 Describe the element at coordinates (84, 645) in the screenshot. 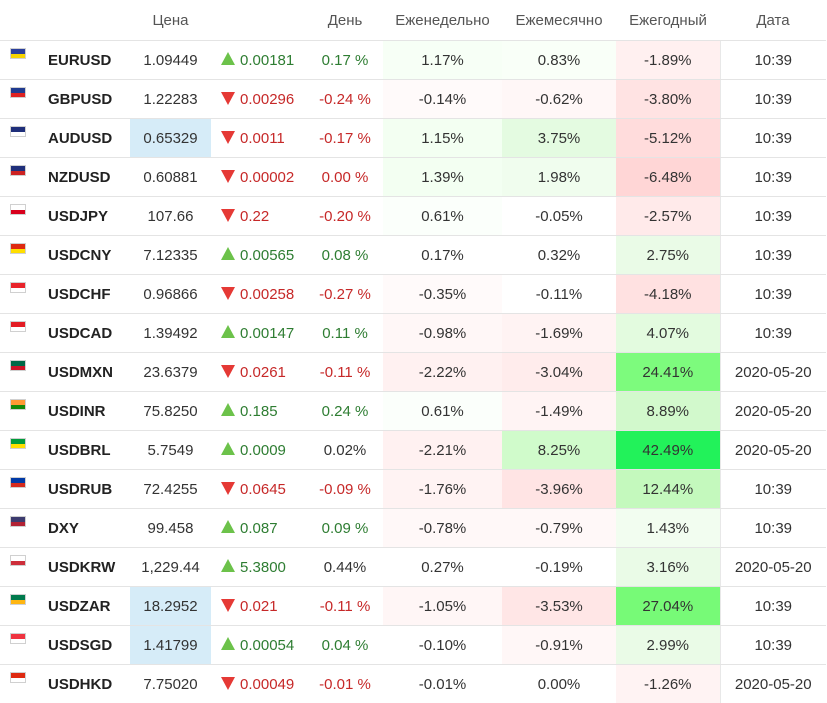

I see `symbol-link: USDSGD` at that location.